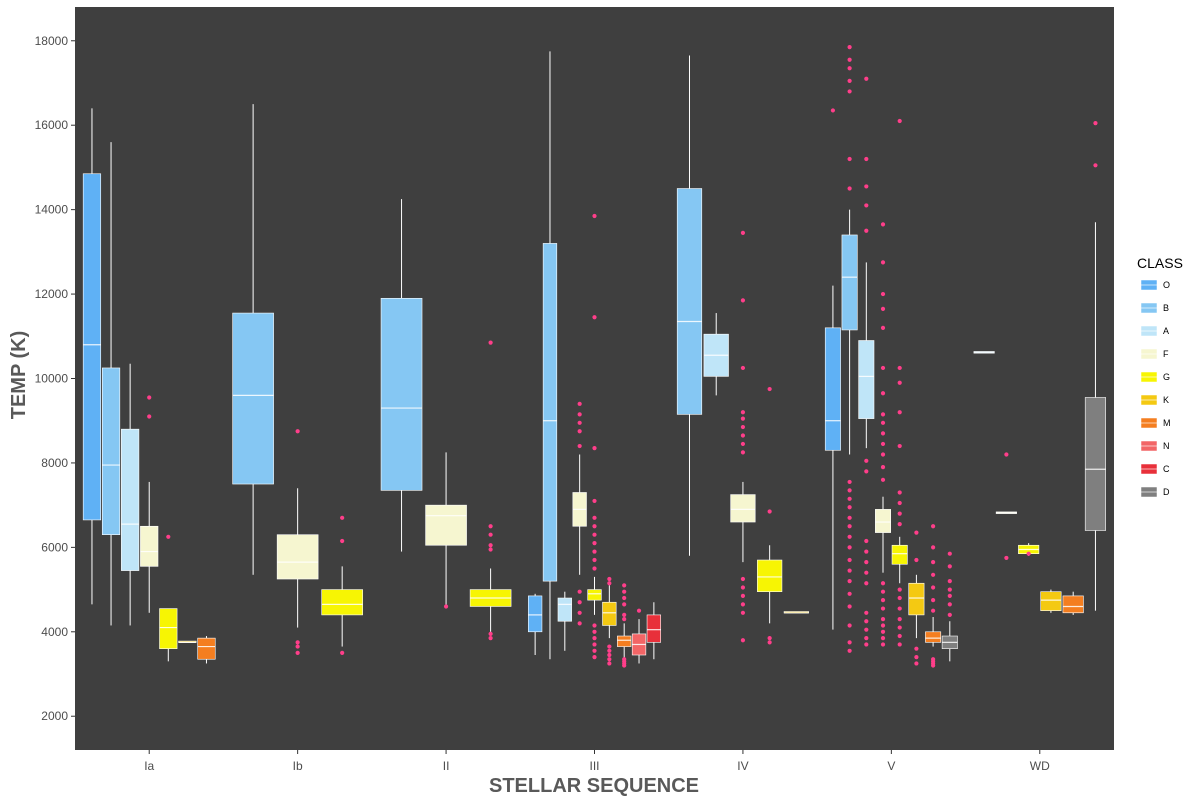 The image size is (1200, 800). Describe the element at coordinates (866, 361) in the screenshot. I see `box-V-A` at that location.